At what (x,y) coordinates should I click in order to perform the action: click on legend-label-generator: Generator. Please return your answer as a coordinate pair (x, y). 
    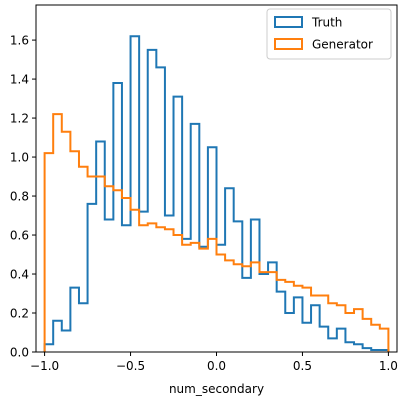
    Looking at the image, I should click on (342, 45).